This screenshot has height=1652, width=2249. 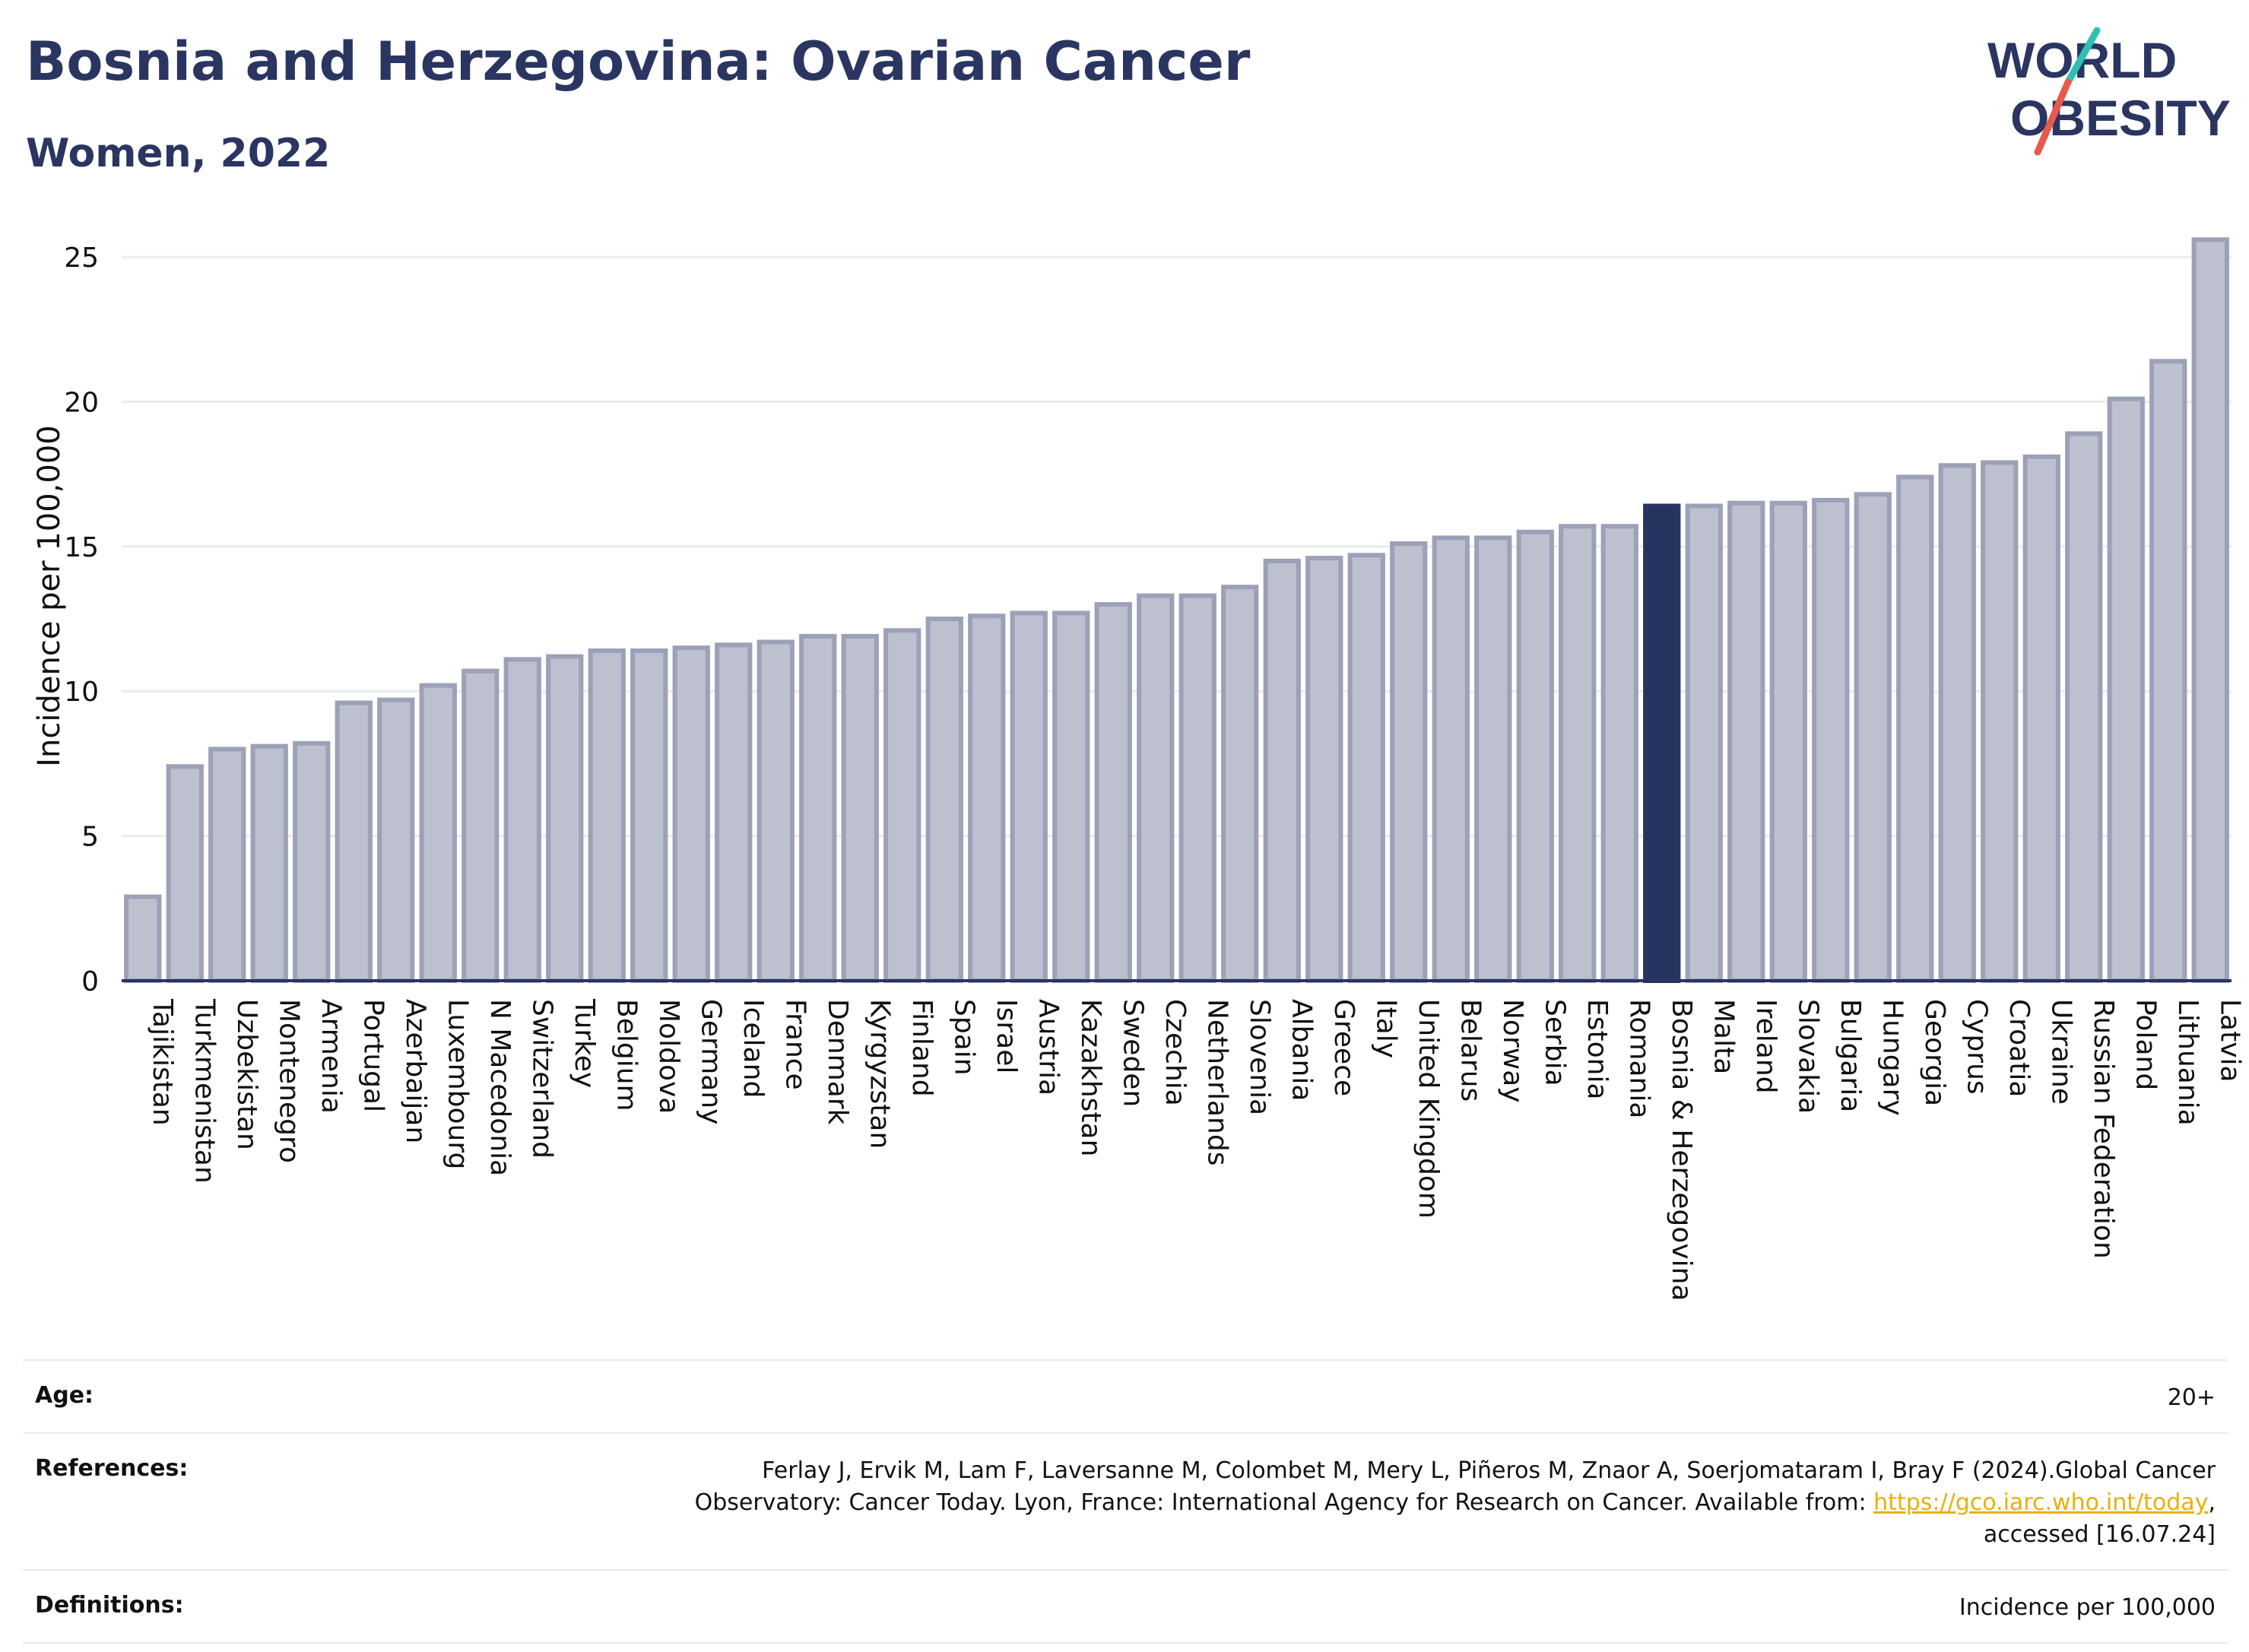 What do you see at coordinates (49, 596) in the screenshot?
I see `y-axis-title: Incidence per 100,000` at bounding box center [49, 596].